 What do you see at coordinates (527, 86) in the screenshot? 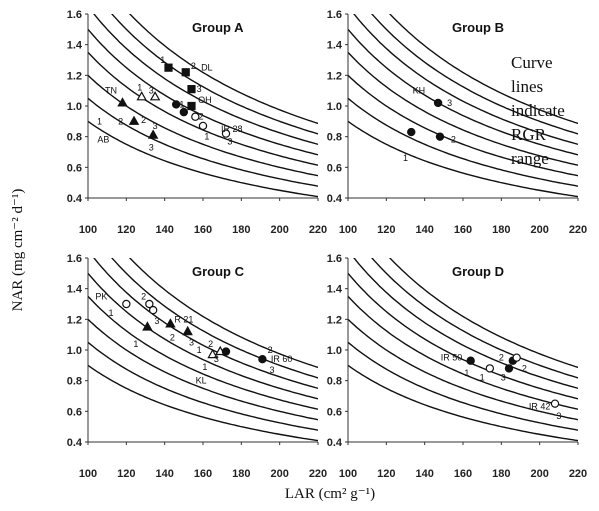
I see `curve-note-line: lines` at bounding box center [527, 86].